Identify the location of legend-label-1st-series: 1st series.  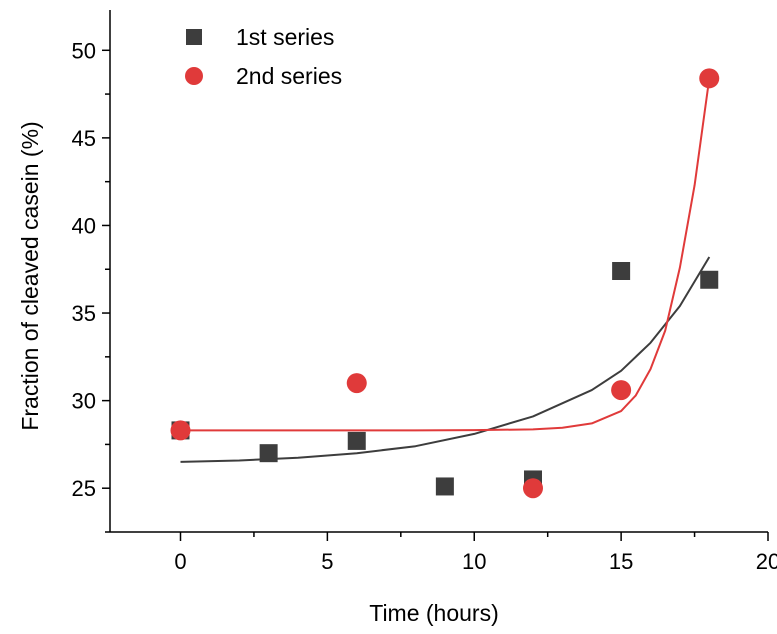
(285, 37).